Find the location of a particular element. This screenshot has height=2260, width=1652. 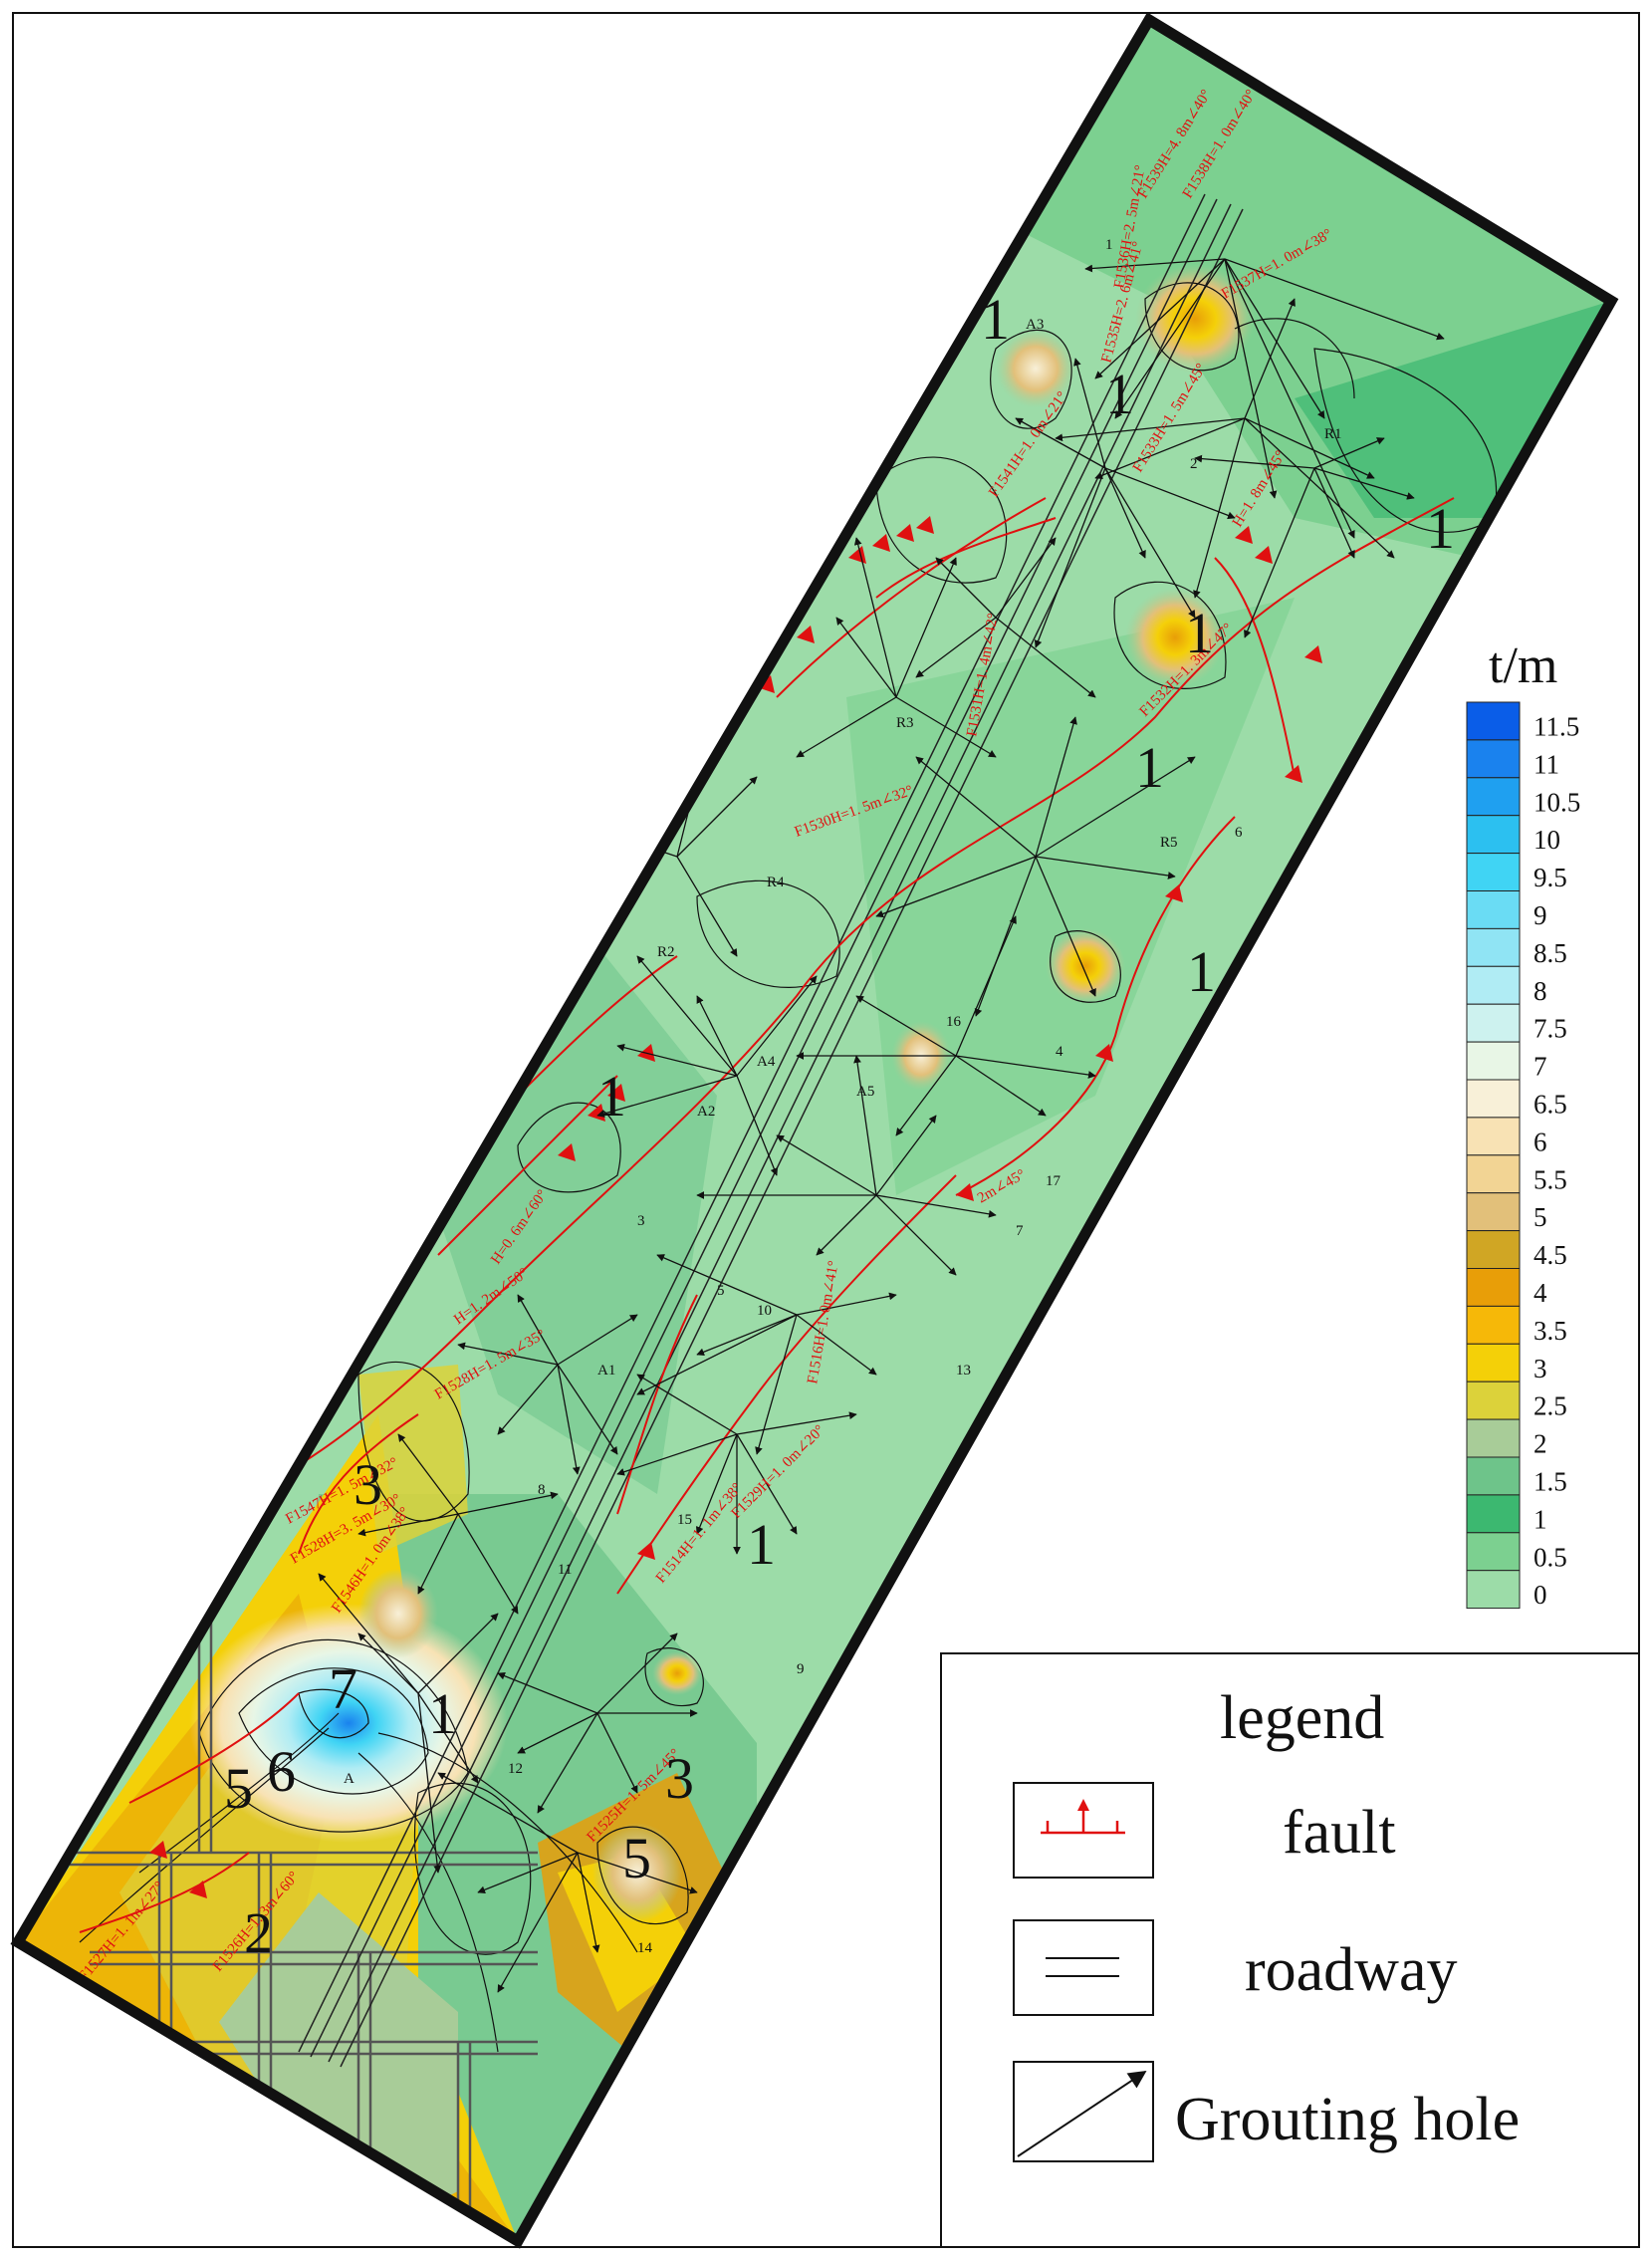

colorbar-tick-label: 3.5 is located at coordinates (1550, 1331).